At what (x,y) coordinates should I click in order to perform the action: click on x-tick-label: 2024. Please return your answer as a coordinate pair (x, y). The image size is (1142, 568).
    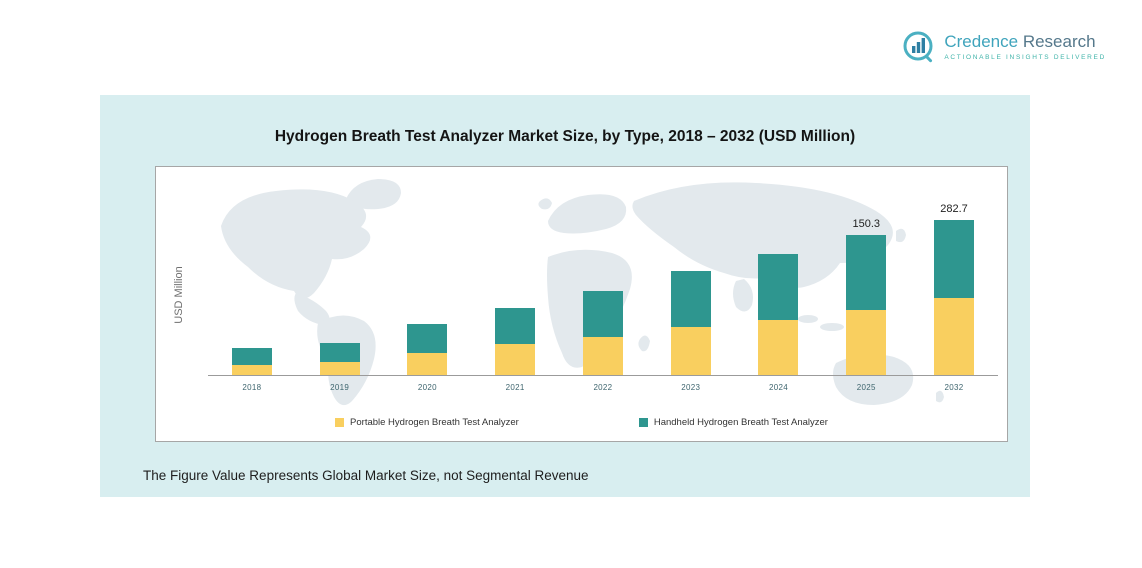
    Looking at the image, I should click on (778, 387).